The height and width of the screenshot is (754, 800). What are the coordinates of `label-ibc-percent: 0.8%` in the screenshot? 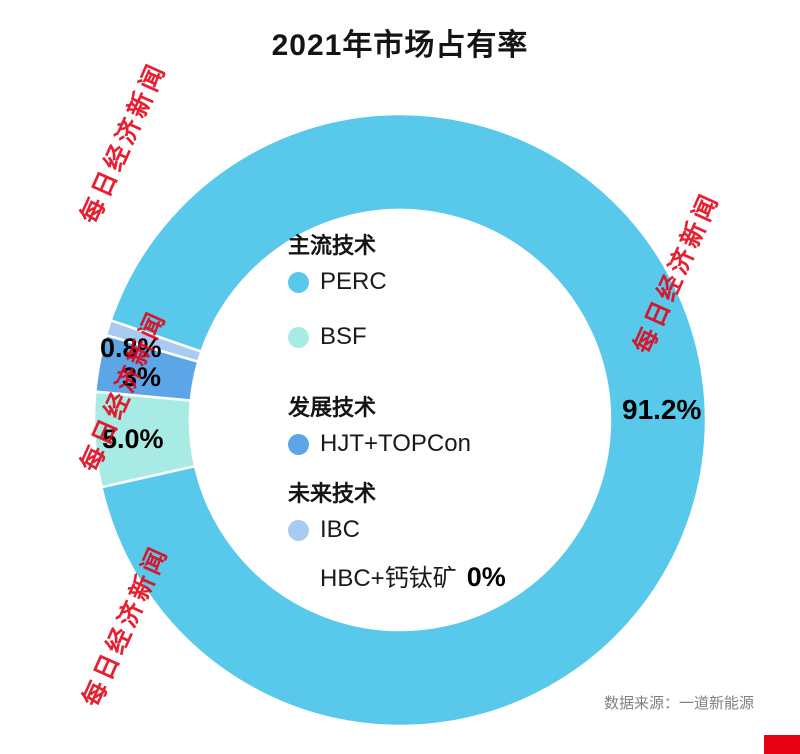 It's located at (131, 348).